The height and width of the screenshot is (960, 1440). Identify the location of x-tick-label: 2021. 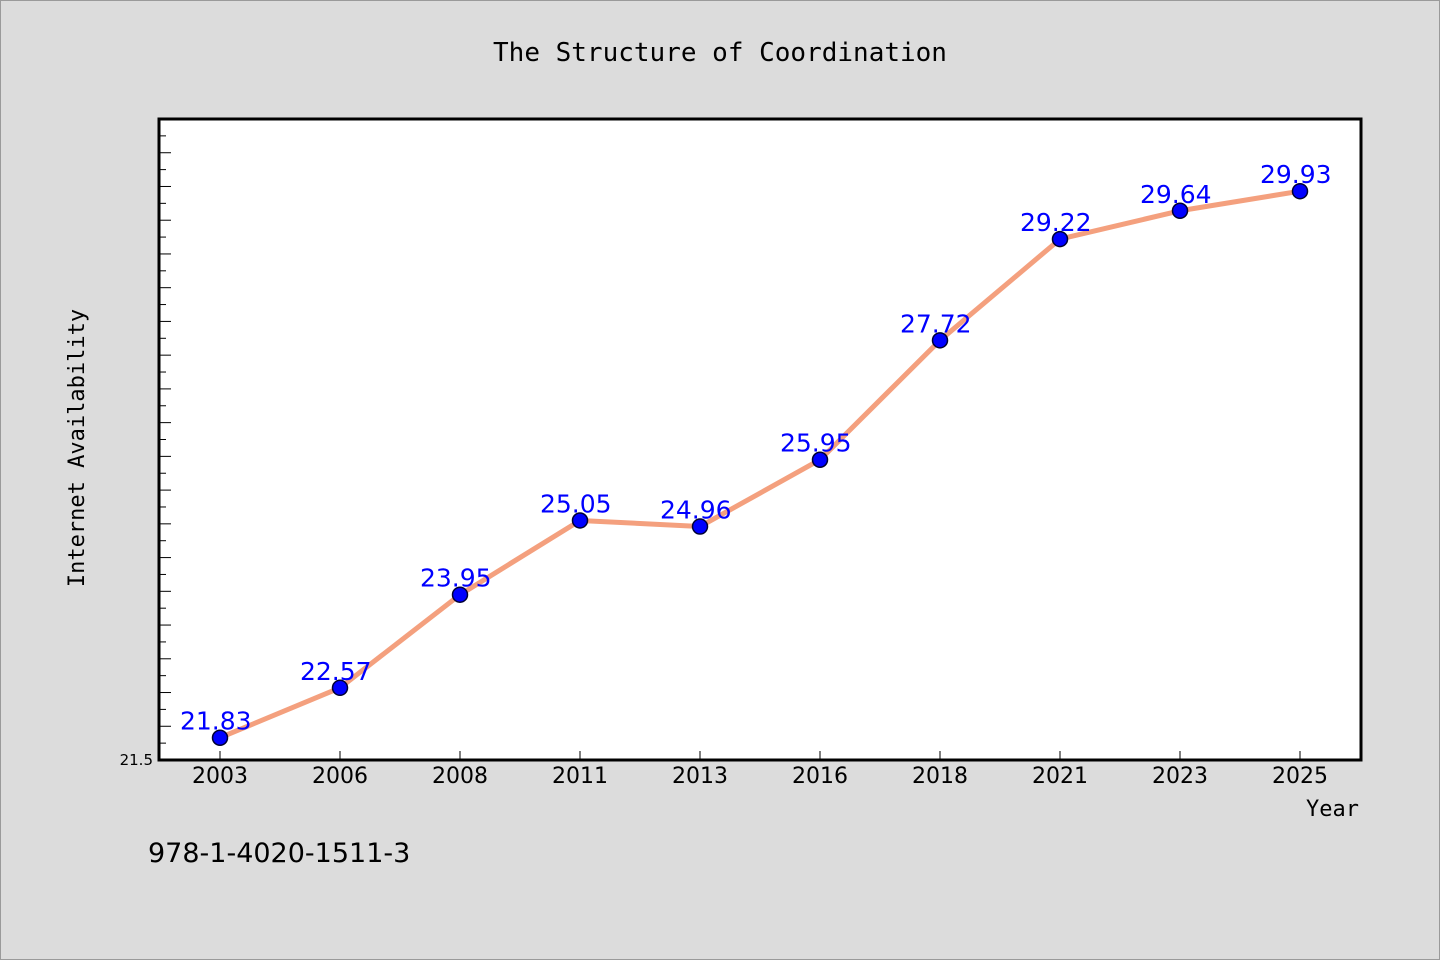
(1060, 776).